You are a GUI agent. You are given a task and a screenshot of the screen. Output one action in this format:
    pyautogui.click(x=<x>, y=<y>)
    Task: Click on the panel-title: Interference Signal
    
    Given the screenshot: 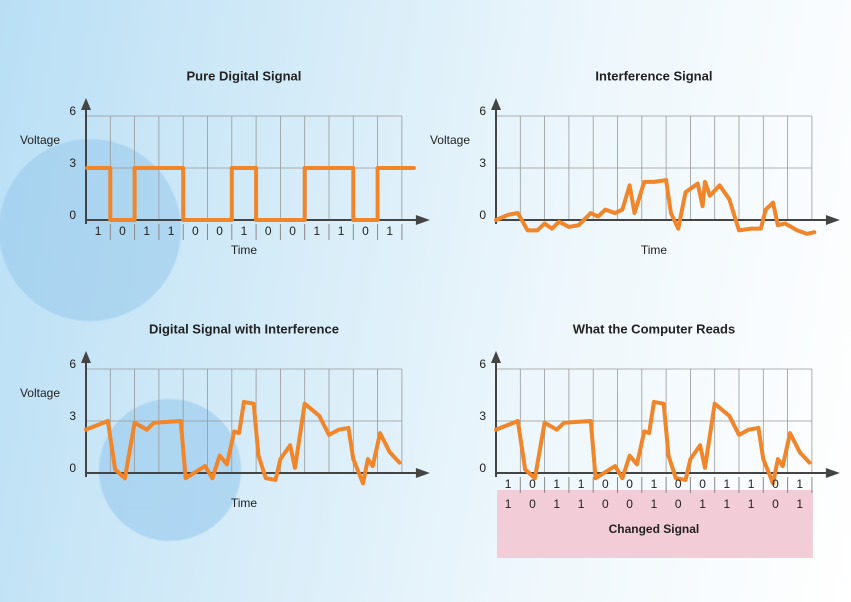 What is the action you would take?
    pyautogui.click(x=653, y=75)
    